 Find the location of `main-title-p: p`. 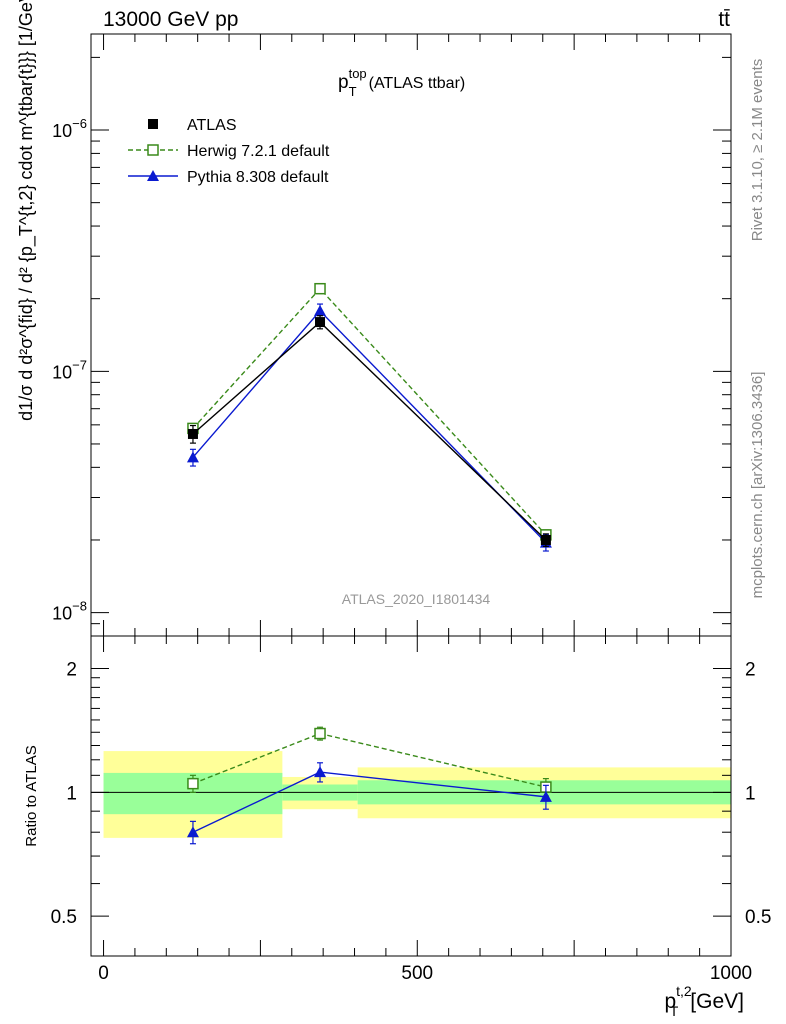

main-title-p: p is located at coordinates (343, 82).